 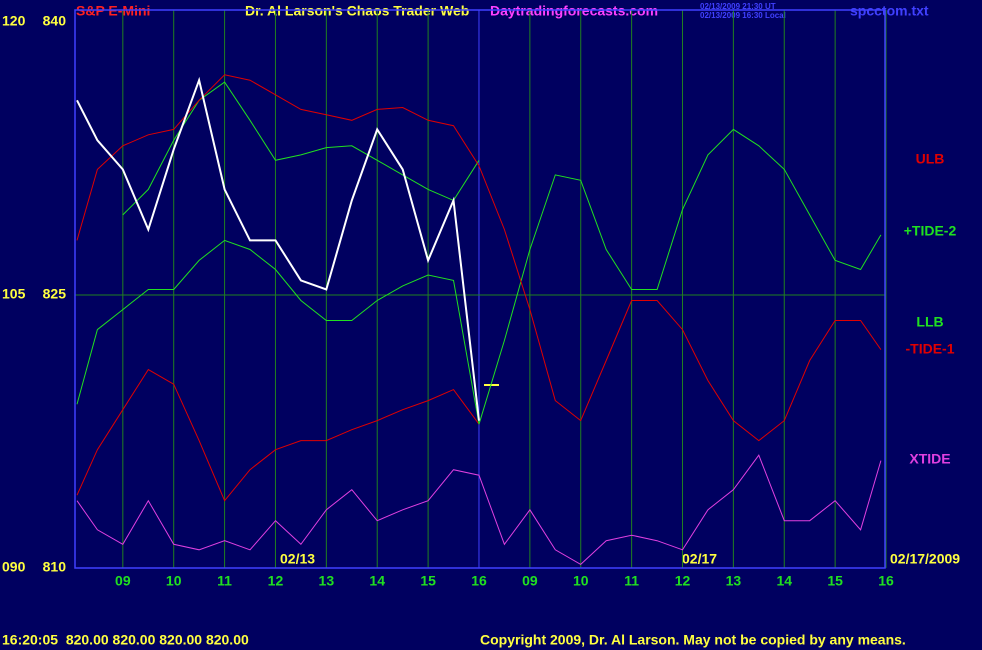 I want to click on timestamp: 02/13/2009 21:30 UT, so click(x=738, y=6).